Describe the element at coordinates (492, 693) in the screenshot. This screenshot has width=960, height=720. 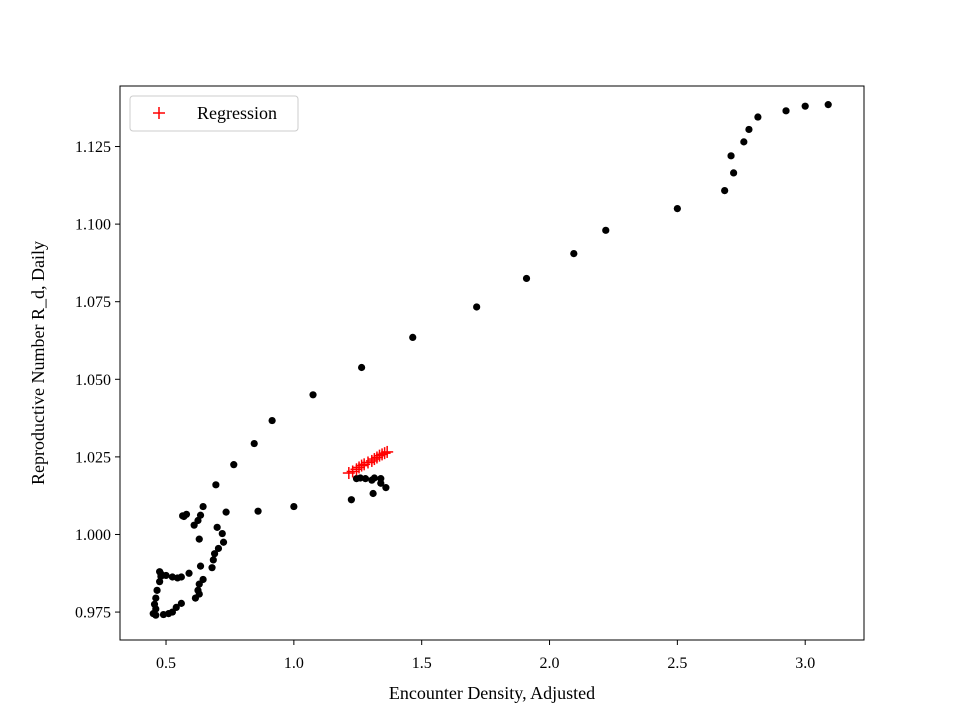
I see `x-axis-label: Encounter Density, Adjusted` at that location.